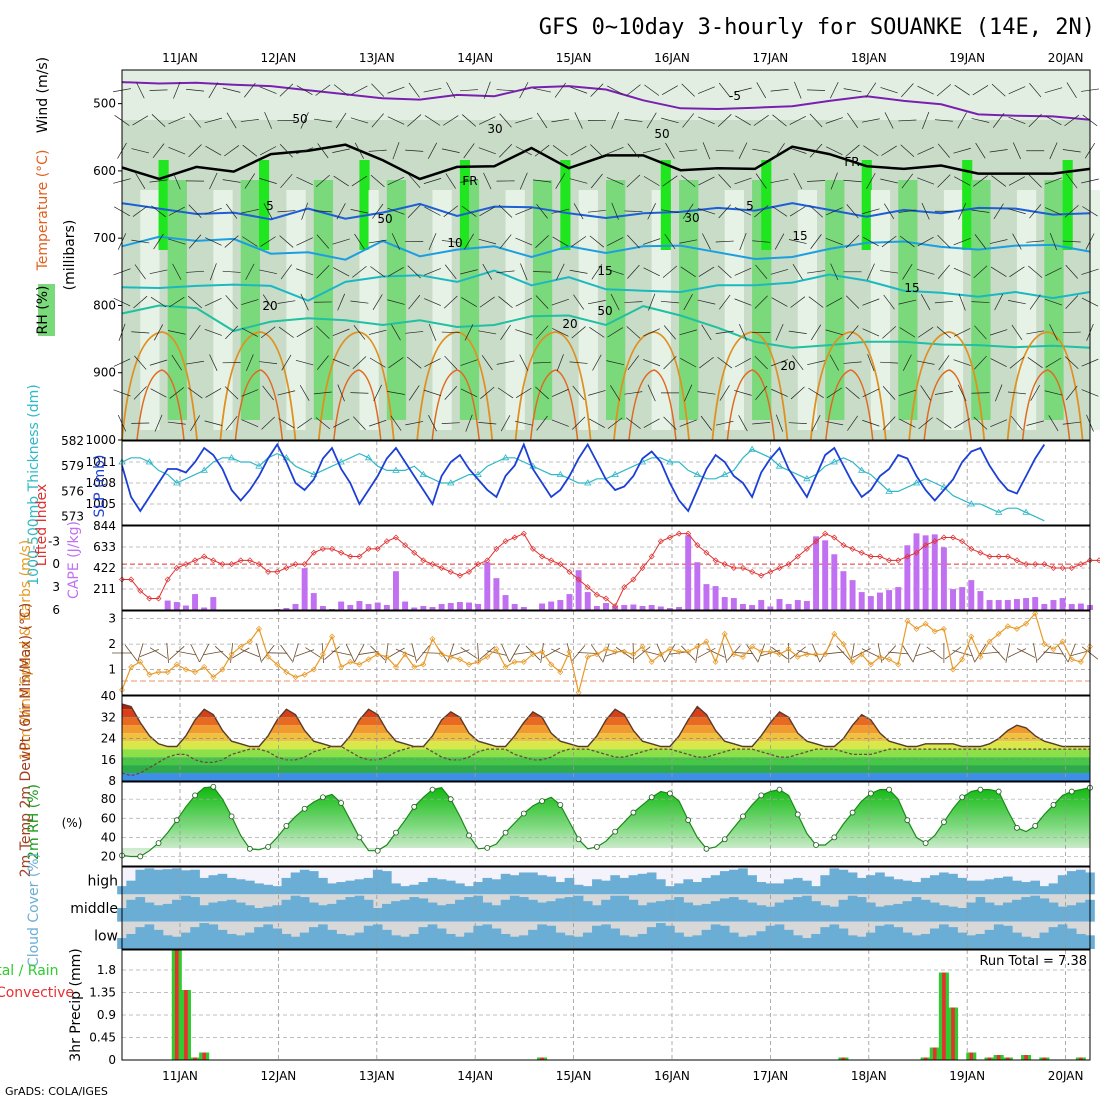 The width and height of the screenshot is (1100, 1100). I want to click on cape-axis-label: CAPE (J/kg), so click(74, 560).